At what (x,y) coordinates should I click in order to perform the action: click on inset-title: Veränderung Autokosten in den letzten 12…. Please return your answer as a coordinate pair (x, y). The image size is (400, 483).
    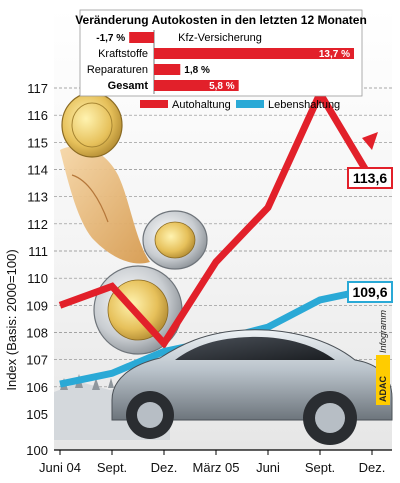
    Looking at the image, I should click on (221, 20).